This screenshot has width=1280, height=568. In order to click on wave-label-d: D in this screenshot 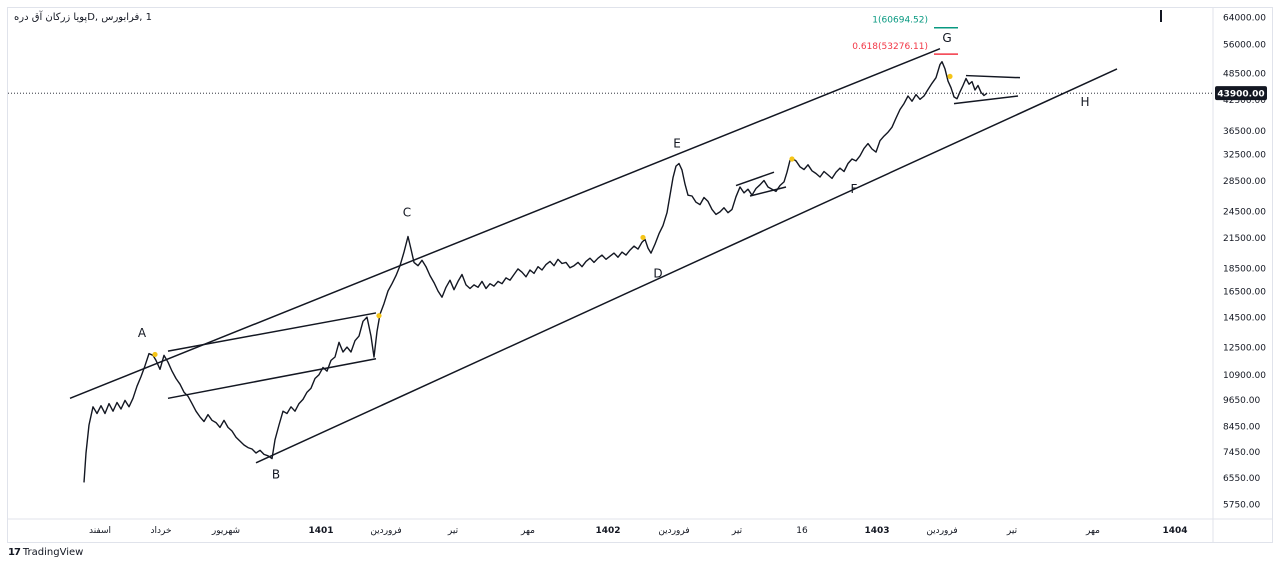, I will do `click(657, 273)`.